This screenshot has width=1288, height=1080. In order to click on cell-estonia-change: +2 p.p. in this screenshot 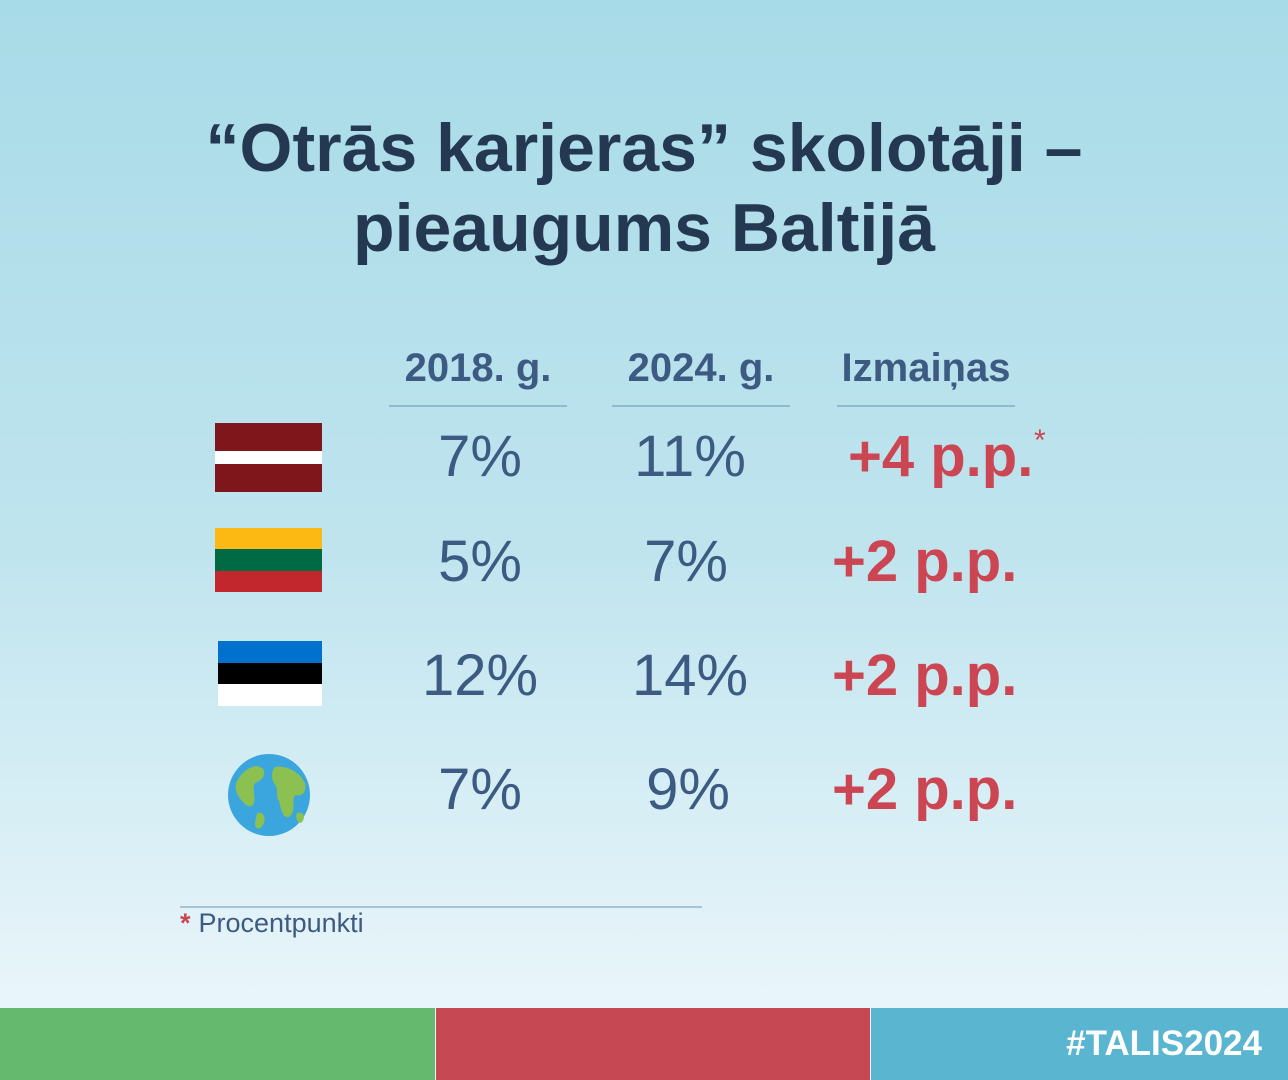, I will do `click(925, 675)`.